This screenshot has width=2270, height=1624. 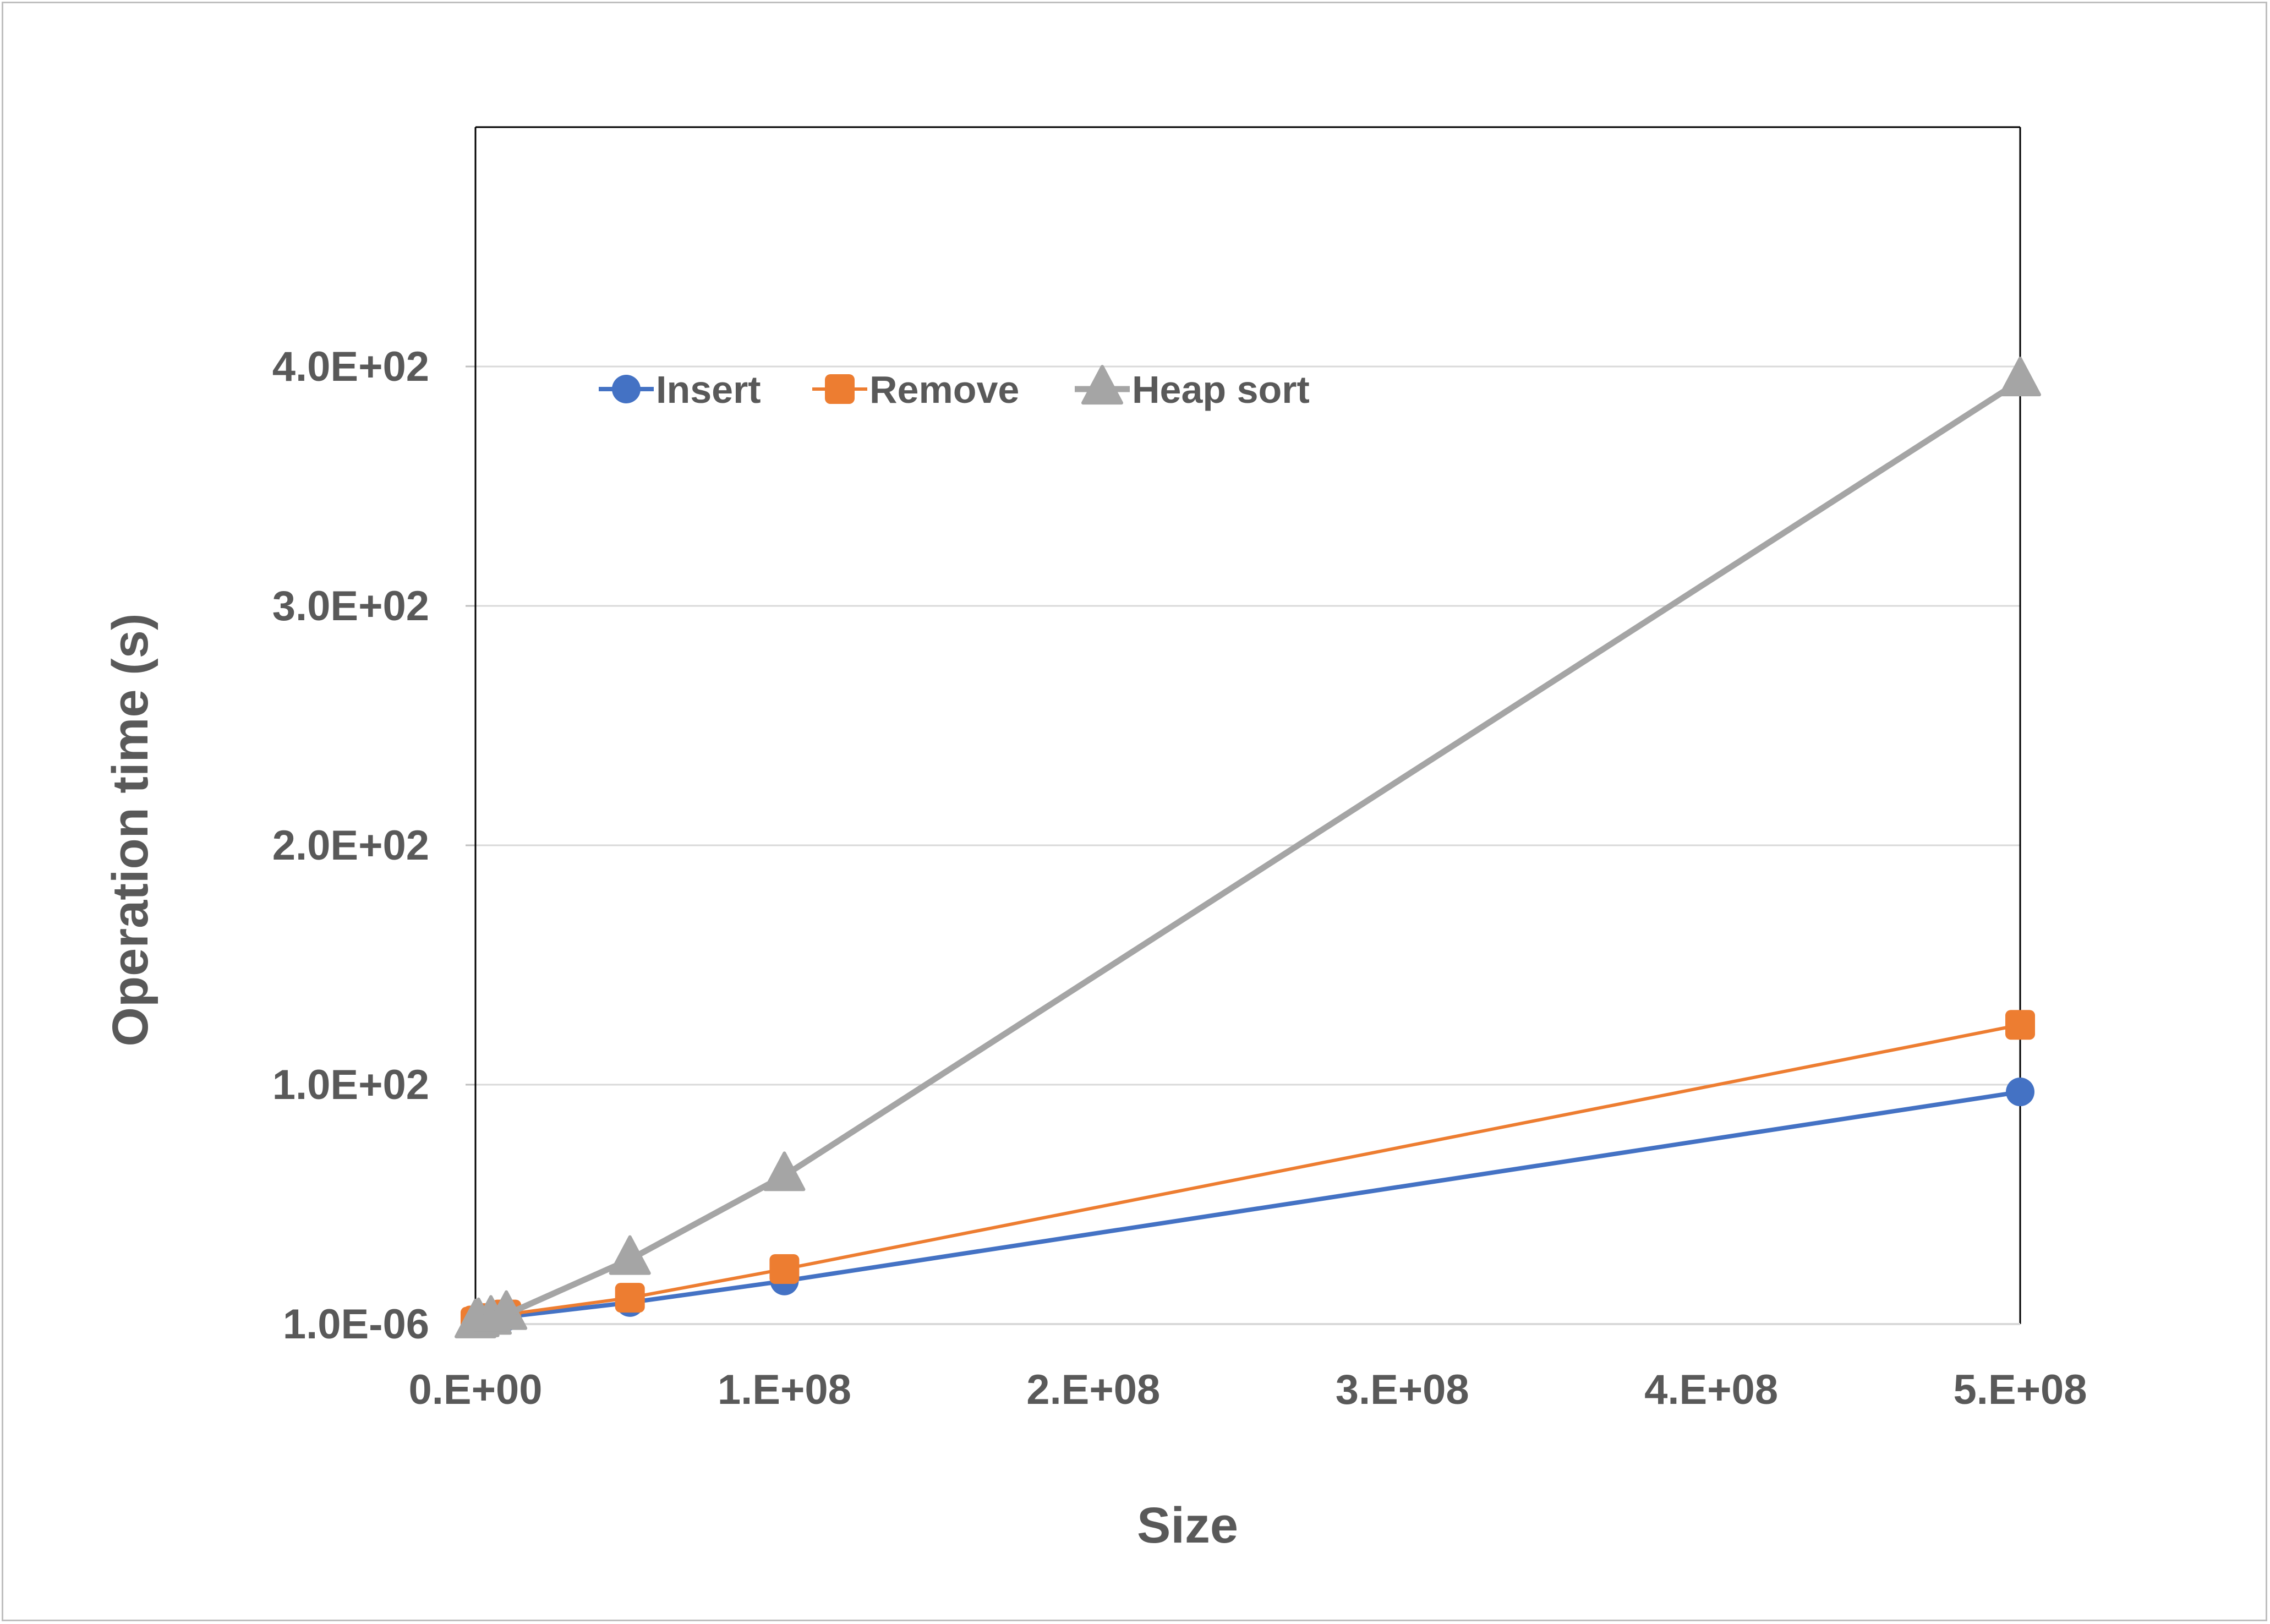 What do you see at coordinates (350, 366) in the screenshot?
I see `y-tick-label-4: 4.0E+02` at bounding box center [350, 366].